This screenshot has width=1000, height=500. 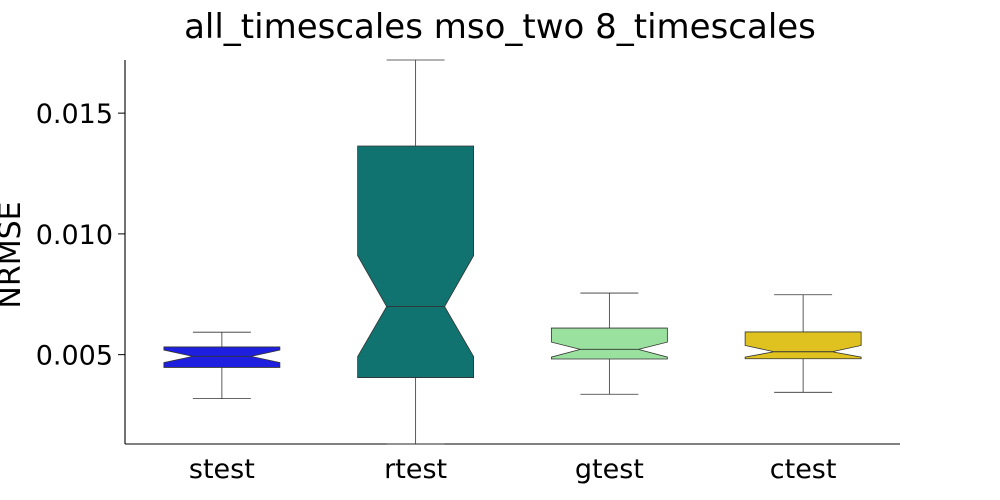 I want to click on y-tick-label: 0.005, so click(x=74, y=356).